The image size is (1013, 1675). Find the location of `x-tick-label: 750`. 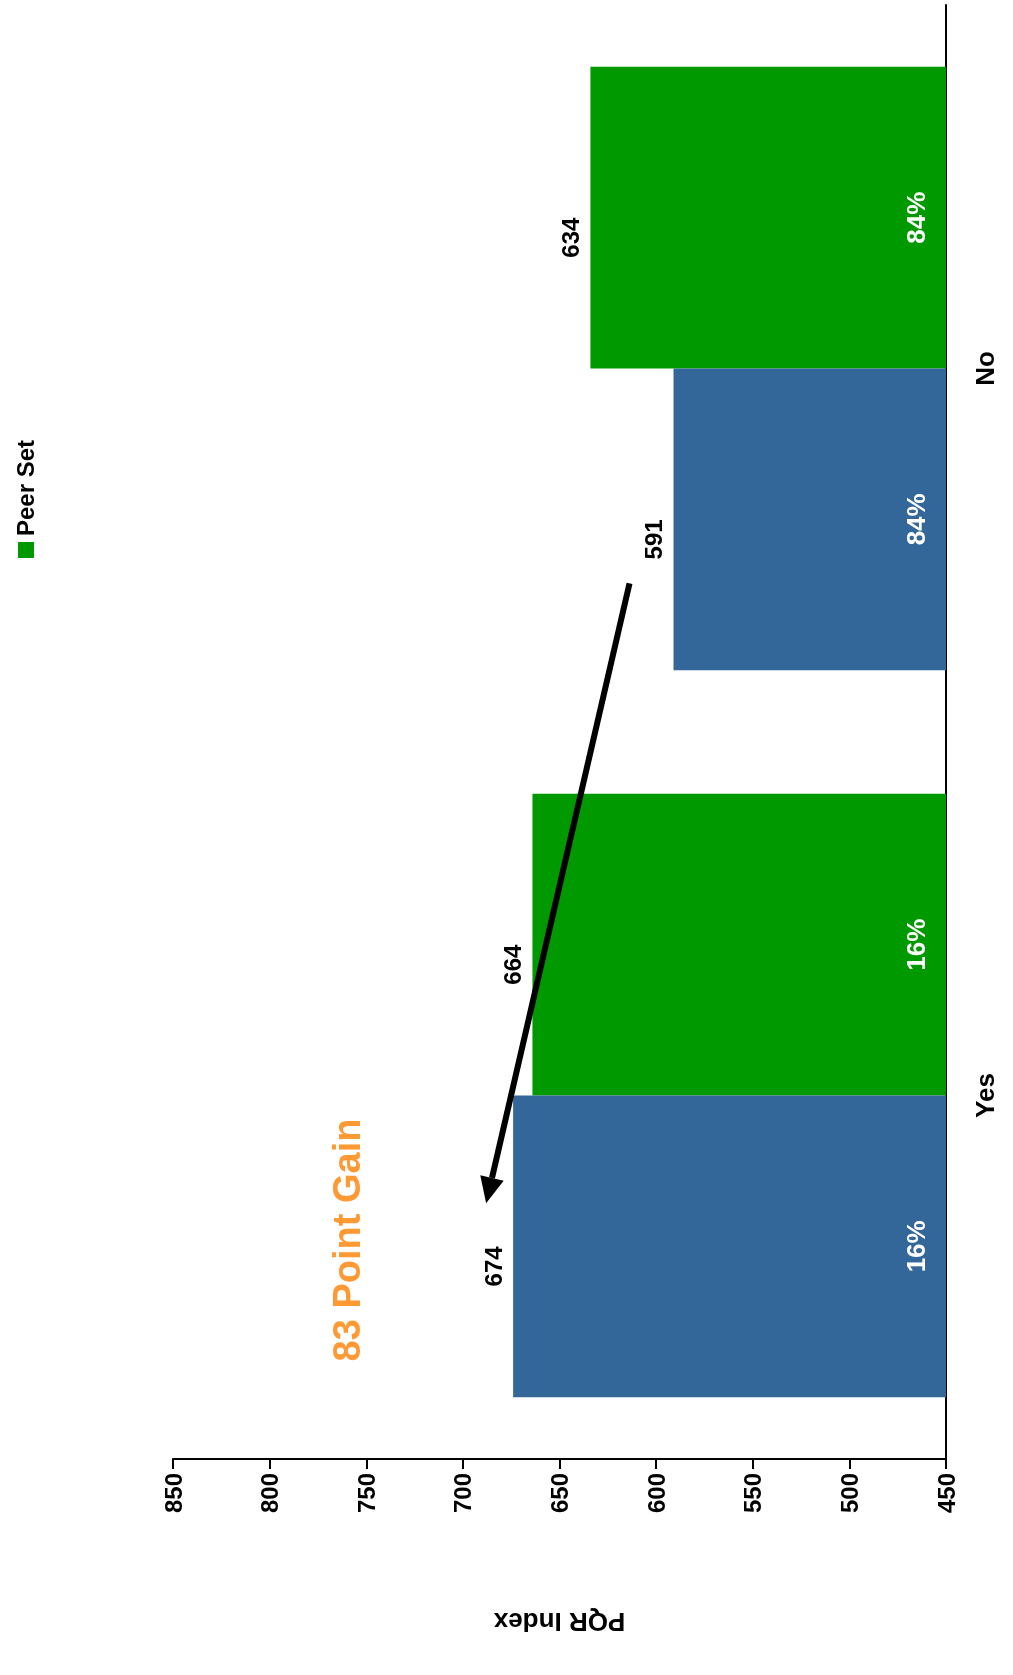

x-tick-label: 750 is located at coordinates (366, 1493).